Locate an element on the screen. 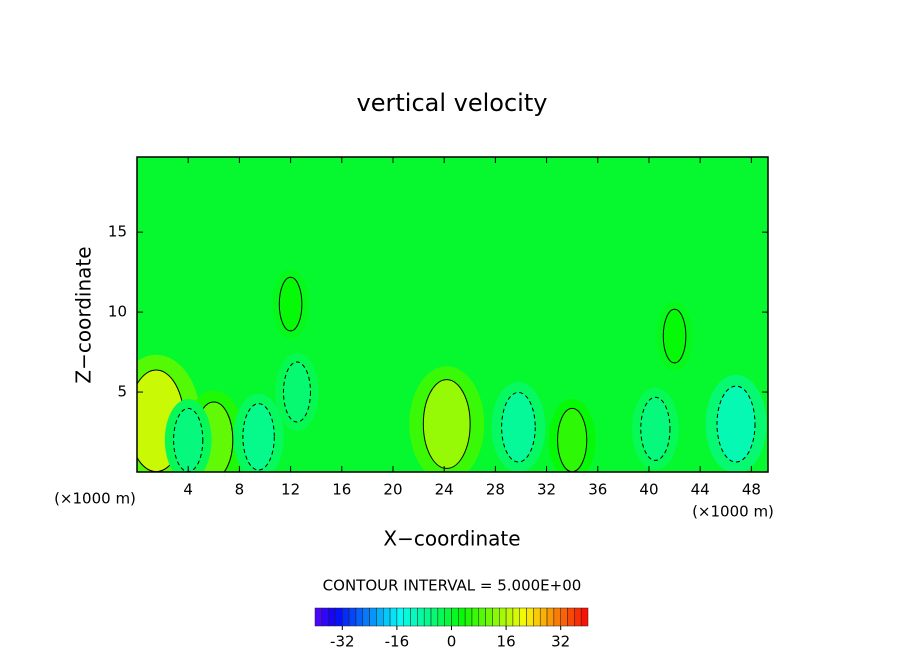 Image resolution: width=904 pixels, height=654 pixels. y-axis-label: Z−coordinate is located at coordinates (84, 314).